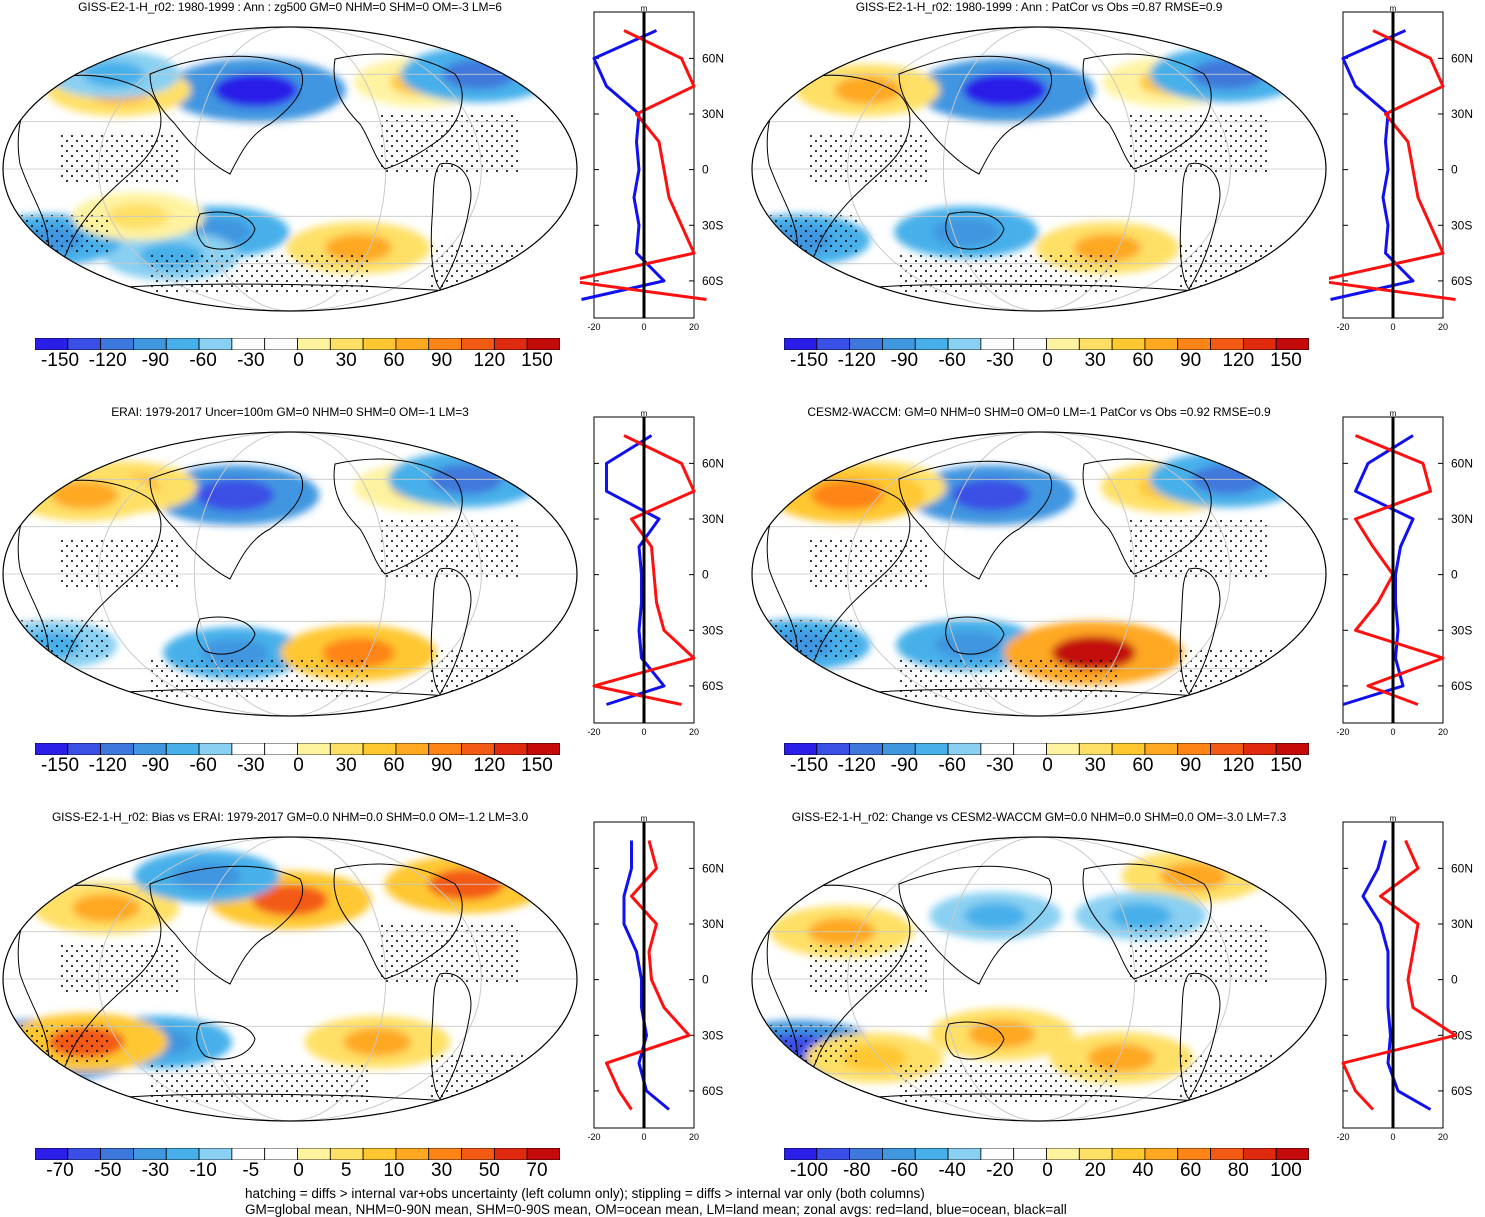 The width and height of the screenshot is (1485, 1217). What do you see at coordinates (394, 360) in the screenshot?
I see `colorbar-tick-label: 60` at bounding box center [394, 360].